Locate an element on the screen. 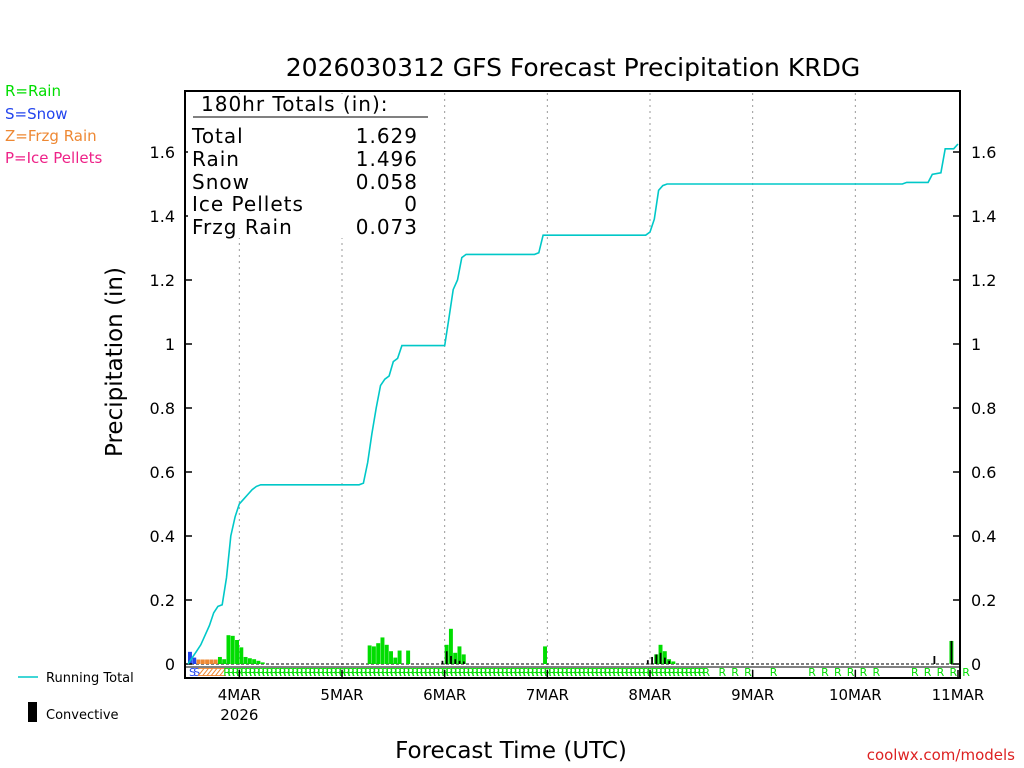 The image size is (1024, 768). totals-value-ice-pellets: 0 is located at coordinates (411, 204).